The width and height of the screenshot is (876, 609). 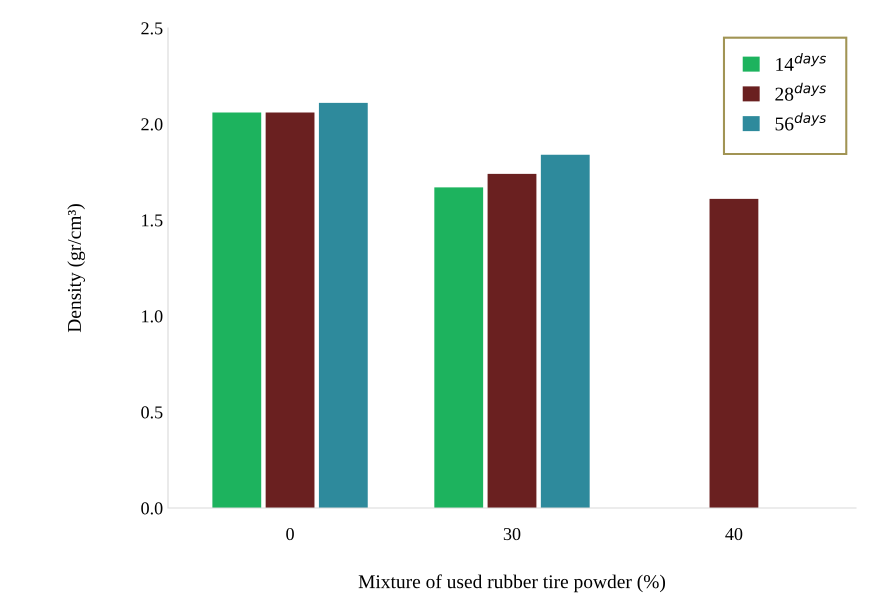 I want to click on y-tick-label: 0.0, so click(x=151, y=508).